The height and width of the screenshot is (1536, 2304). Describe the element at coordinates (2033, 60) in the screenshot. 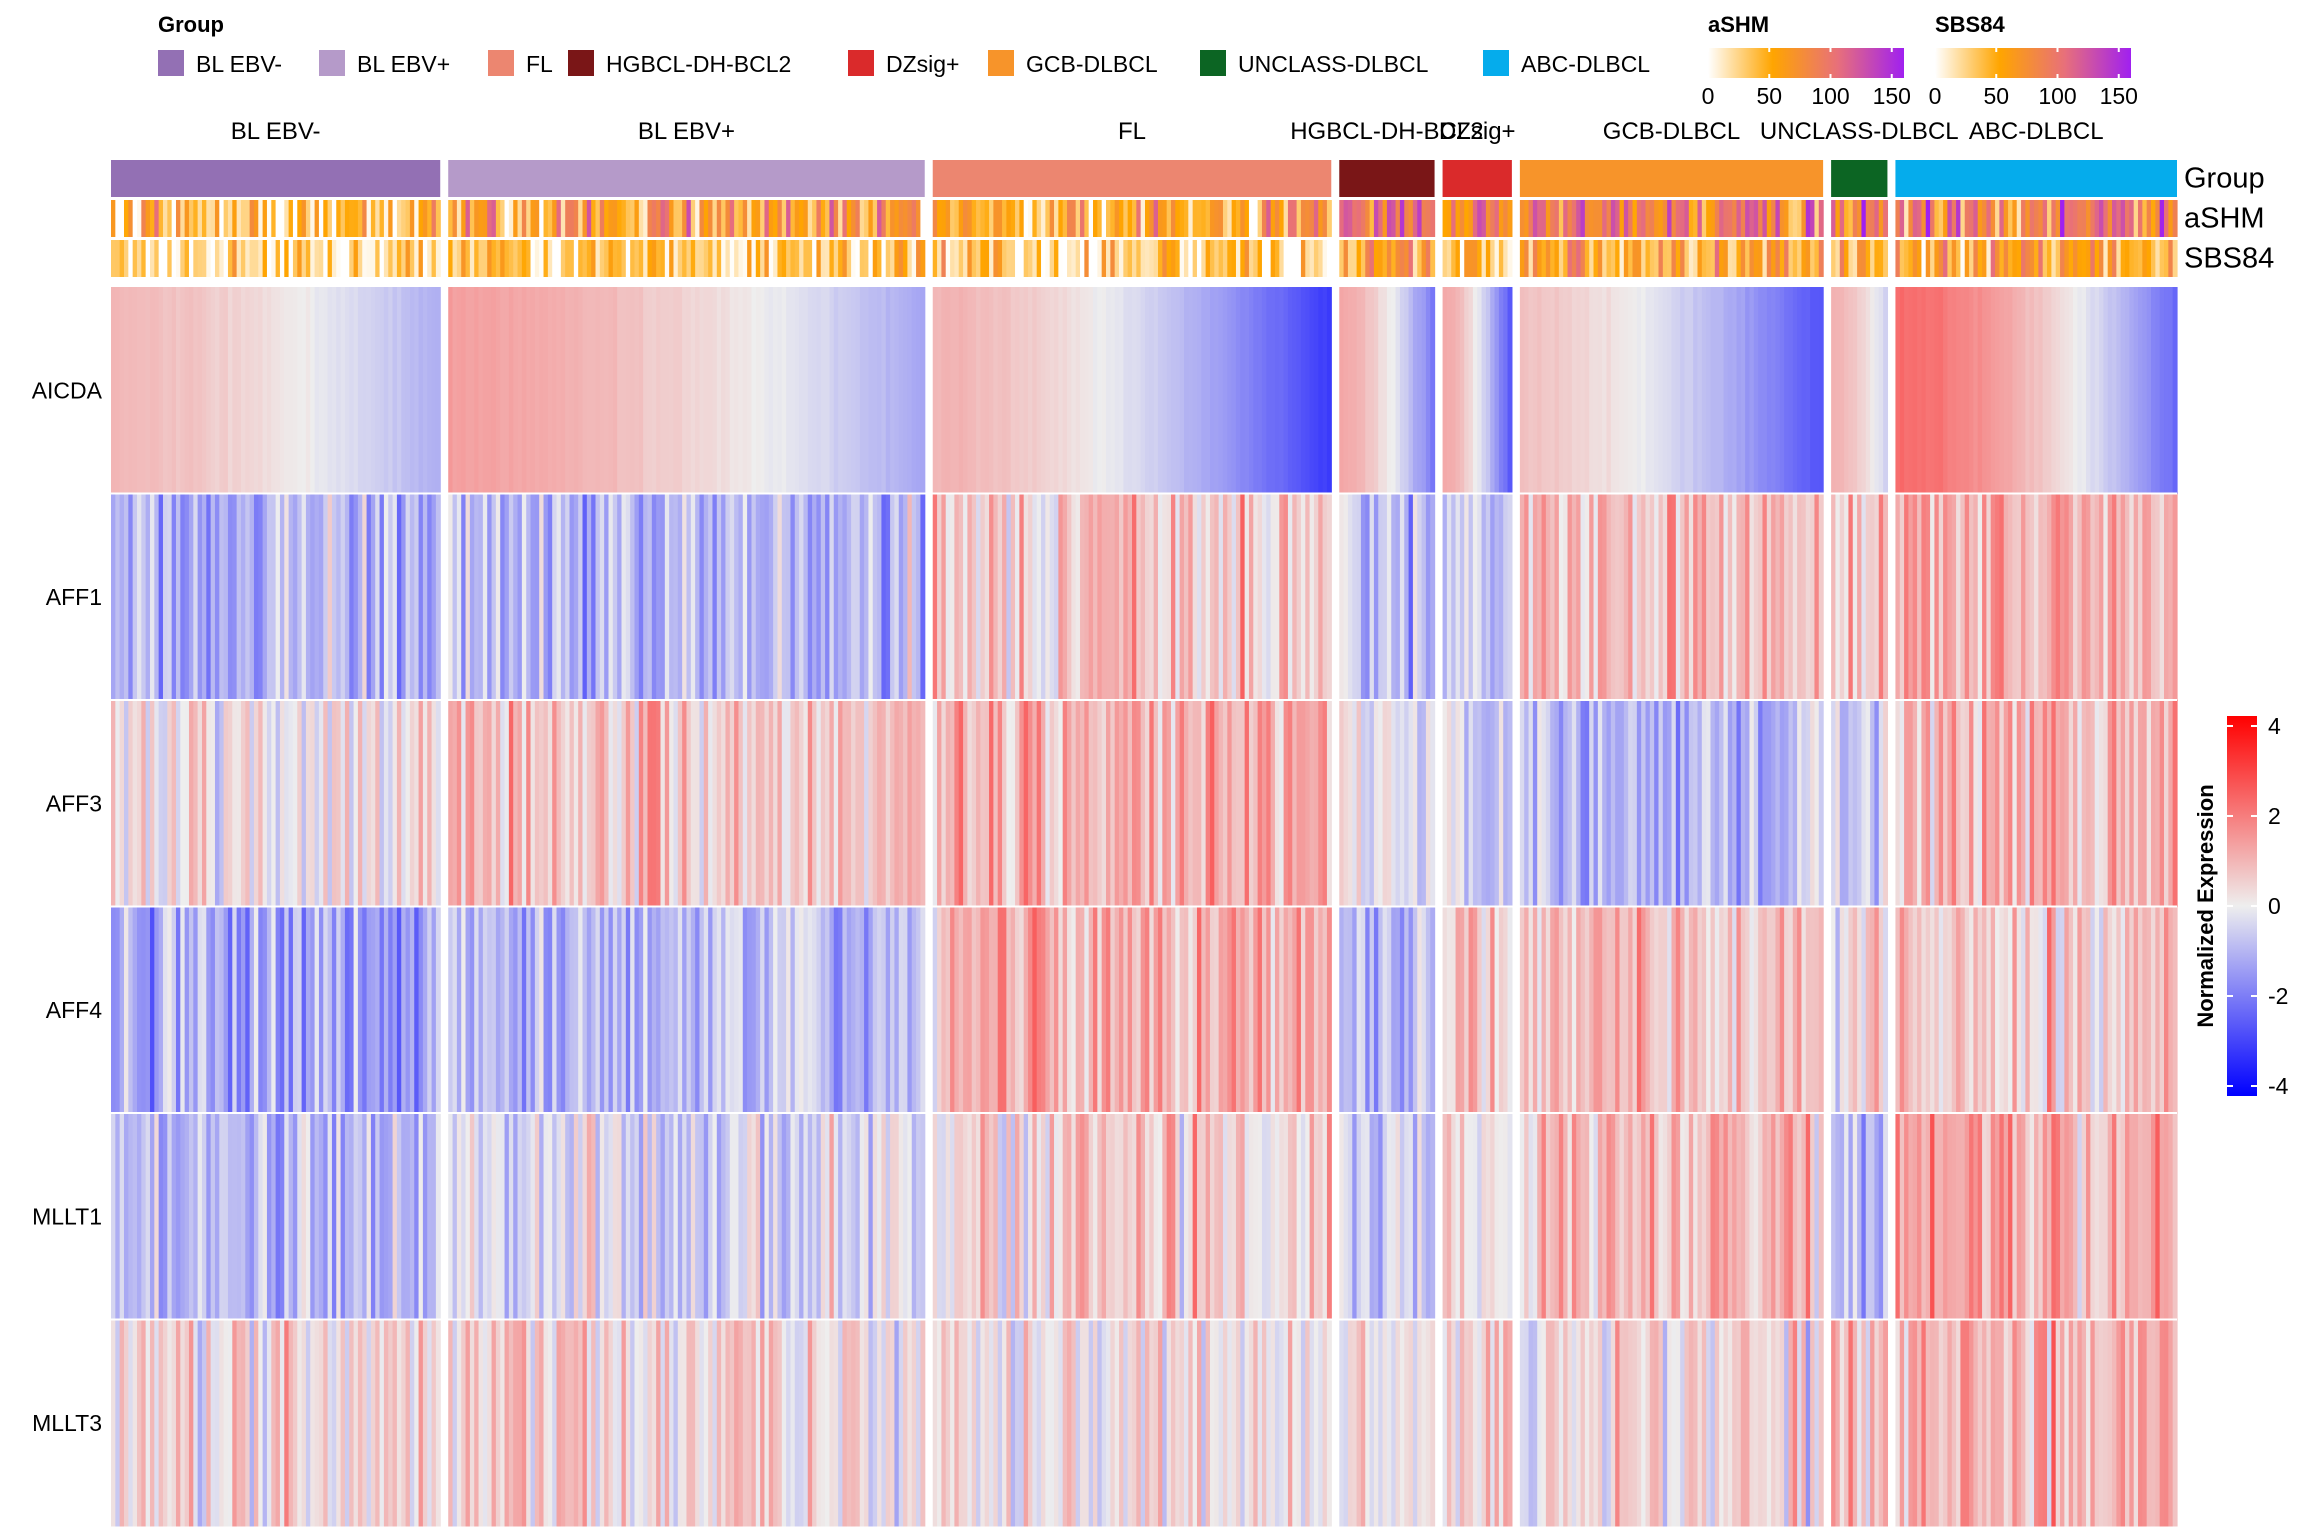

I see `sbs84-legend: SBS84 0 50 100 150` at that location.